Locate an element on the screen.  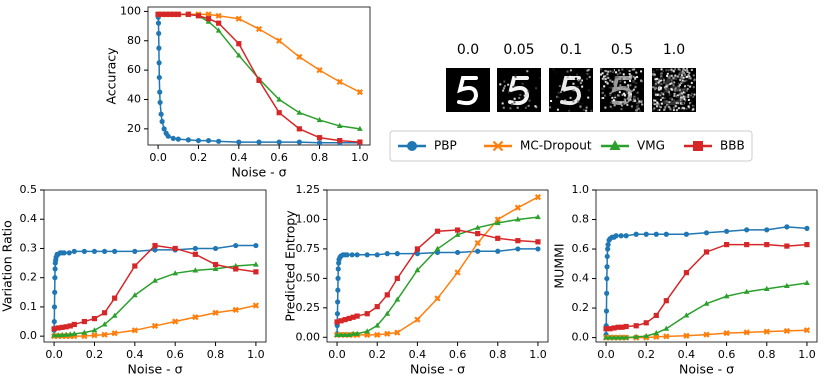
y-tick-label: 0.3 is located at coordinates (29, 247).